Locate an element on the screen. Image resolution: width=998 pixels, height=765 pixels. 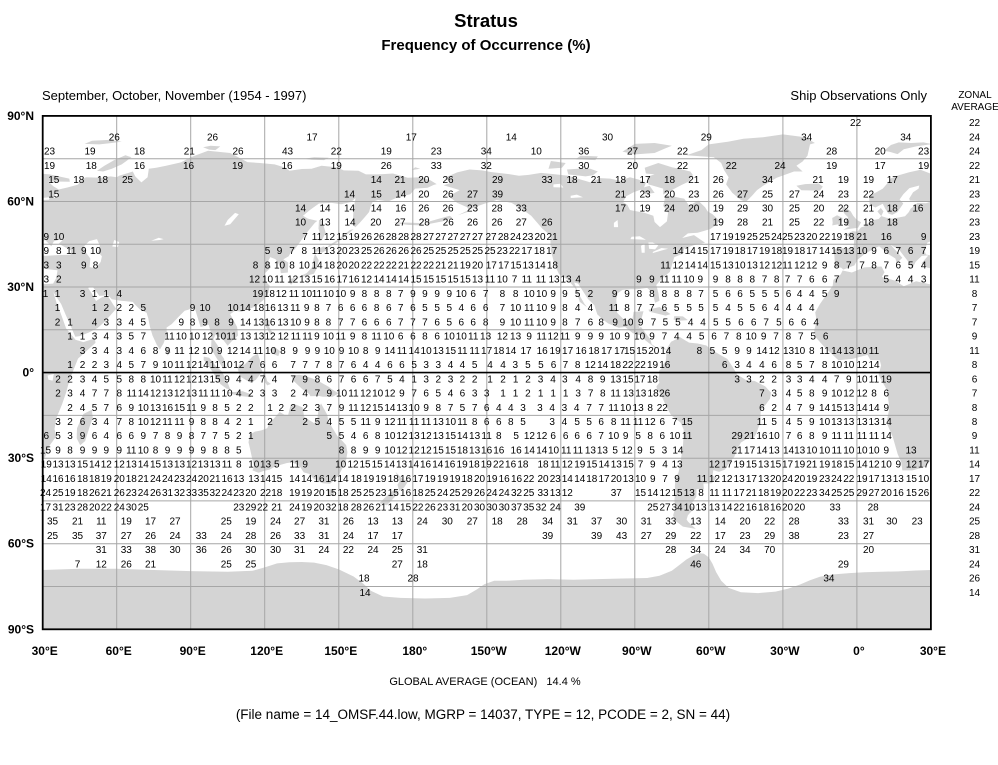
svg-text: 18 is located at coordinates (837, 465).